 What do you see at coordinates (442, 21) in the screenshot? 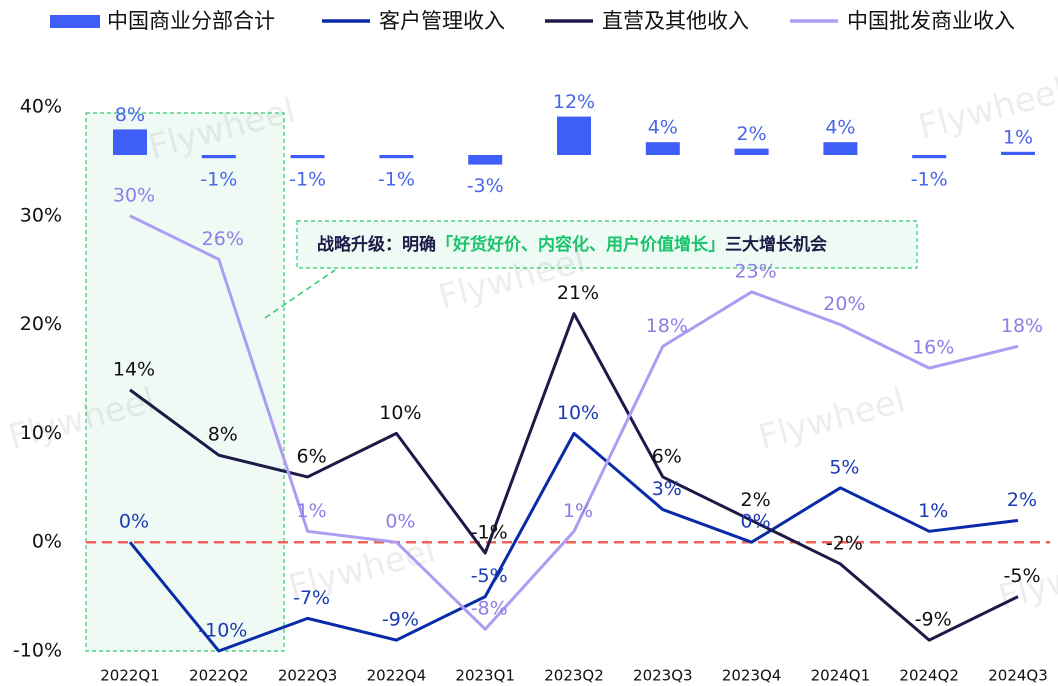
I see `legend-label: 客户管理收入` at bounding box center [442, 21].